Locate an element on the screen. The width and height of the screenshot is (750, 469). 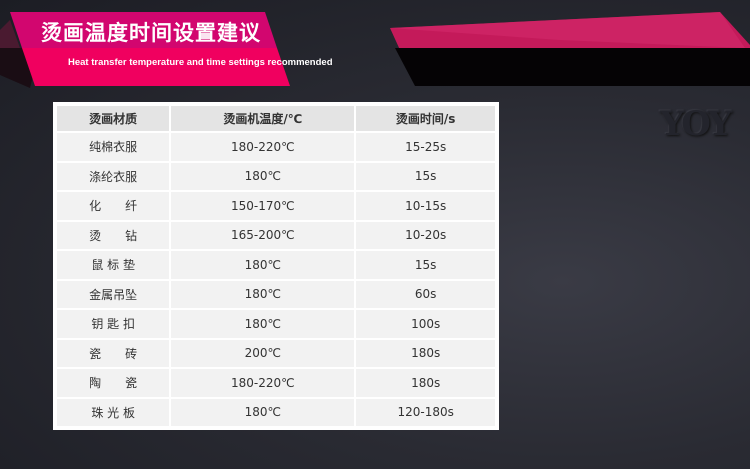
table-row: 陶 瓷 180-220℃ 180s is located at coordinates (275, 383).